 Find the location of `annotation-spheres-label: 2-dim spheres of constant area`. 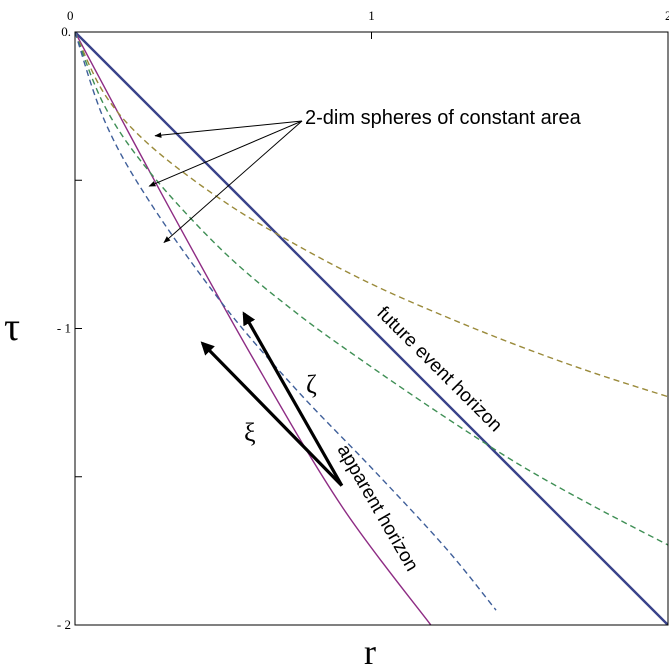

annotation-spheres-label: 2-dim spheres of constant area is located at coordinates (443, 118).